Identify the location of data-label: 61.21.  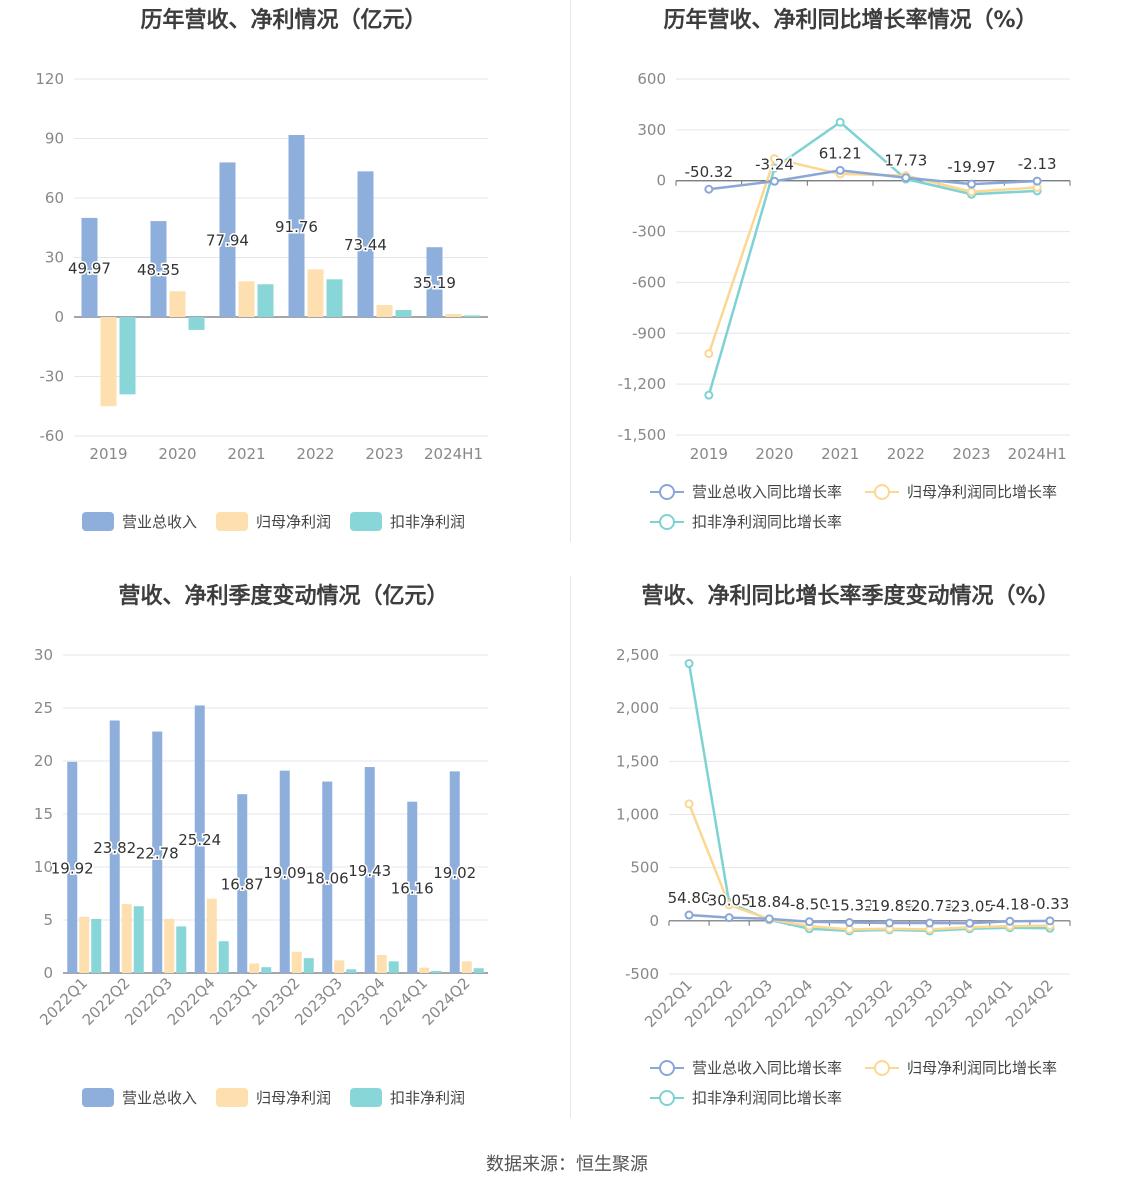
(840, 153).